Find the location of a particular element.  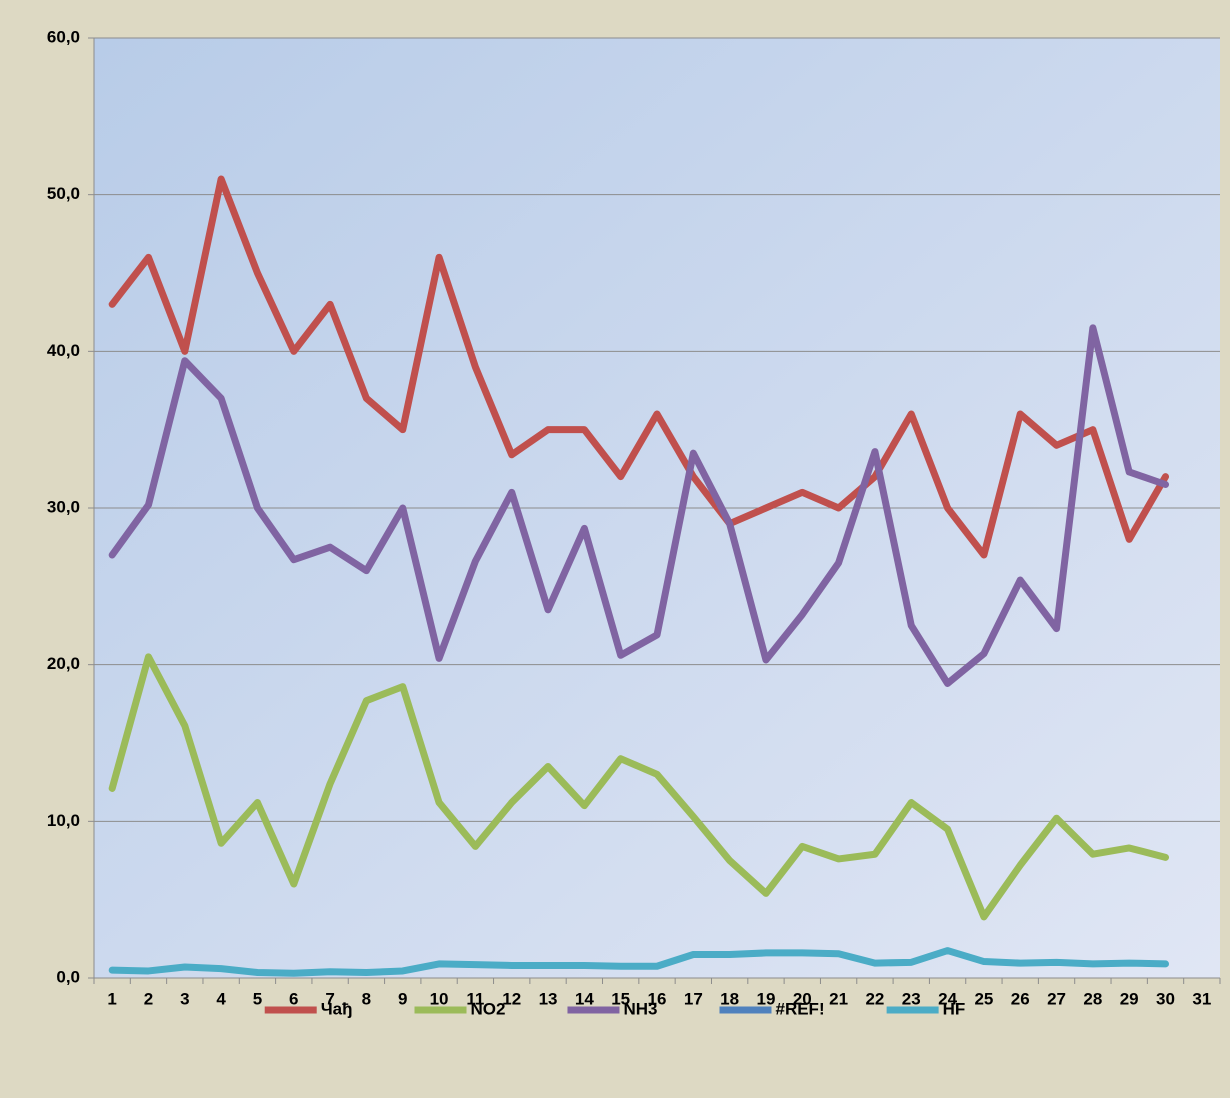

y-tick-label: 10,0 is located at coordinates (63, 820).